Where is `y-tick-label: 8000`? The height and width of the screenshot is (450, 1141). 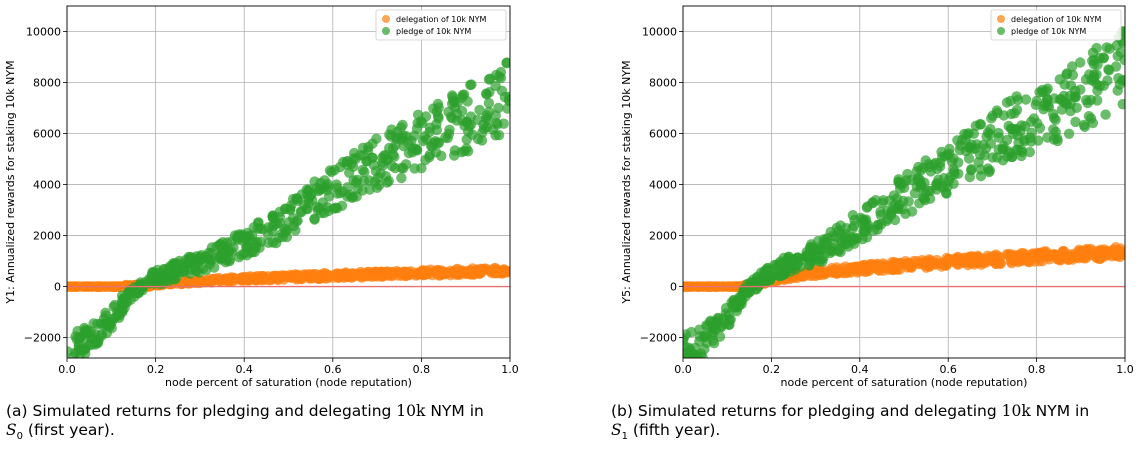 y-tick-label: 8000 is located at coordinates (47, 83).